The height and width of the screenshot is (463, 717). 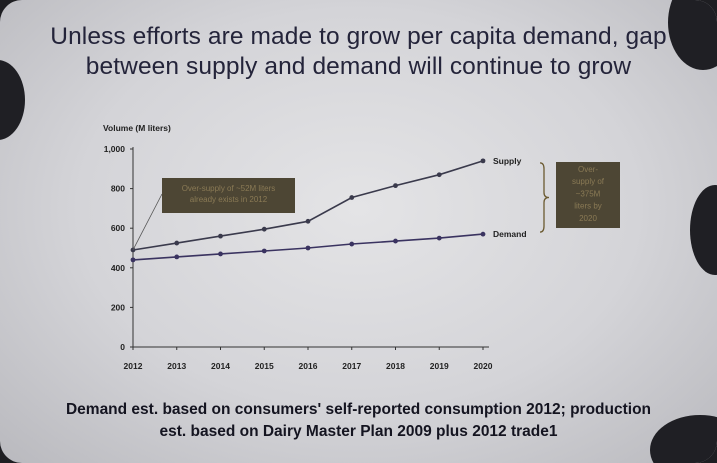 I want to click on y-axis-label: Volume (M liters), so click(x=137, y=128).